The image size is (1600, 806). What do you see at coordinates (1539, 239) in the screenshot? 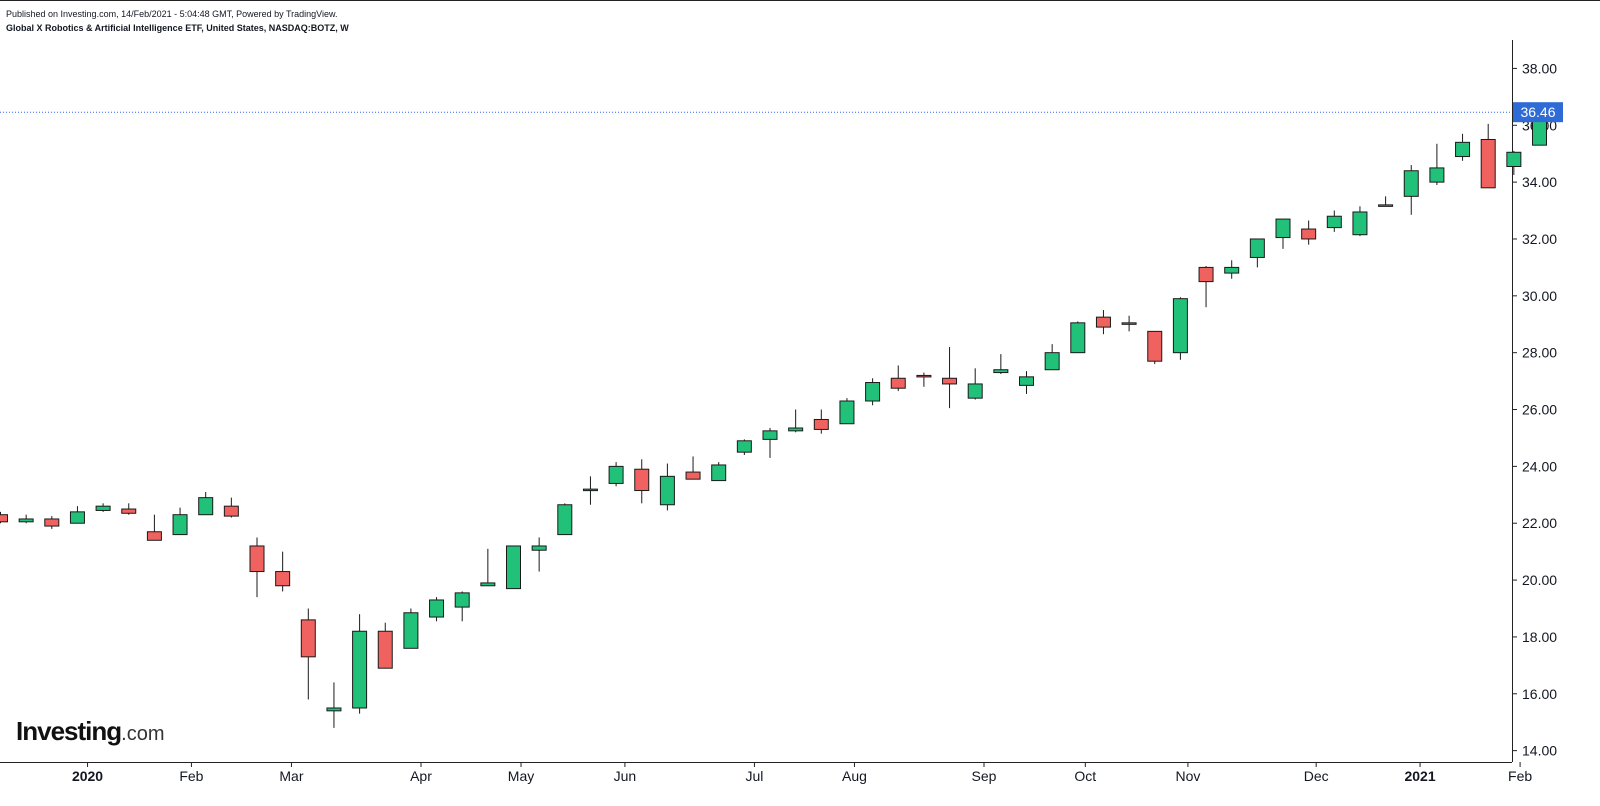
I see `y-tick-label: 32.00` at bounding box center [1539, 239].